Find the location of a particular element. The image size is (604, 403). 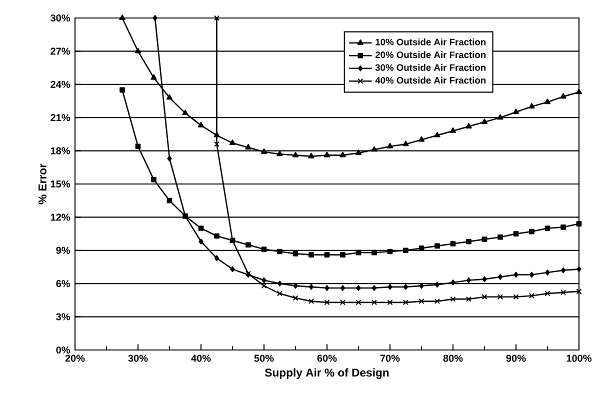

legend-label: 10% Outside Air Fraction is located at coordinates (431, 42).